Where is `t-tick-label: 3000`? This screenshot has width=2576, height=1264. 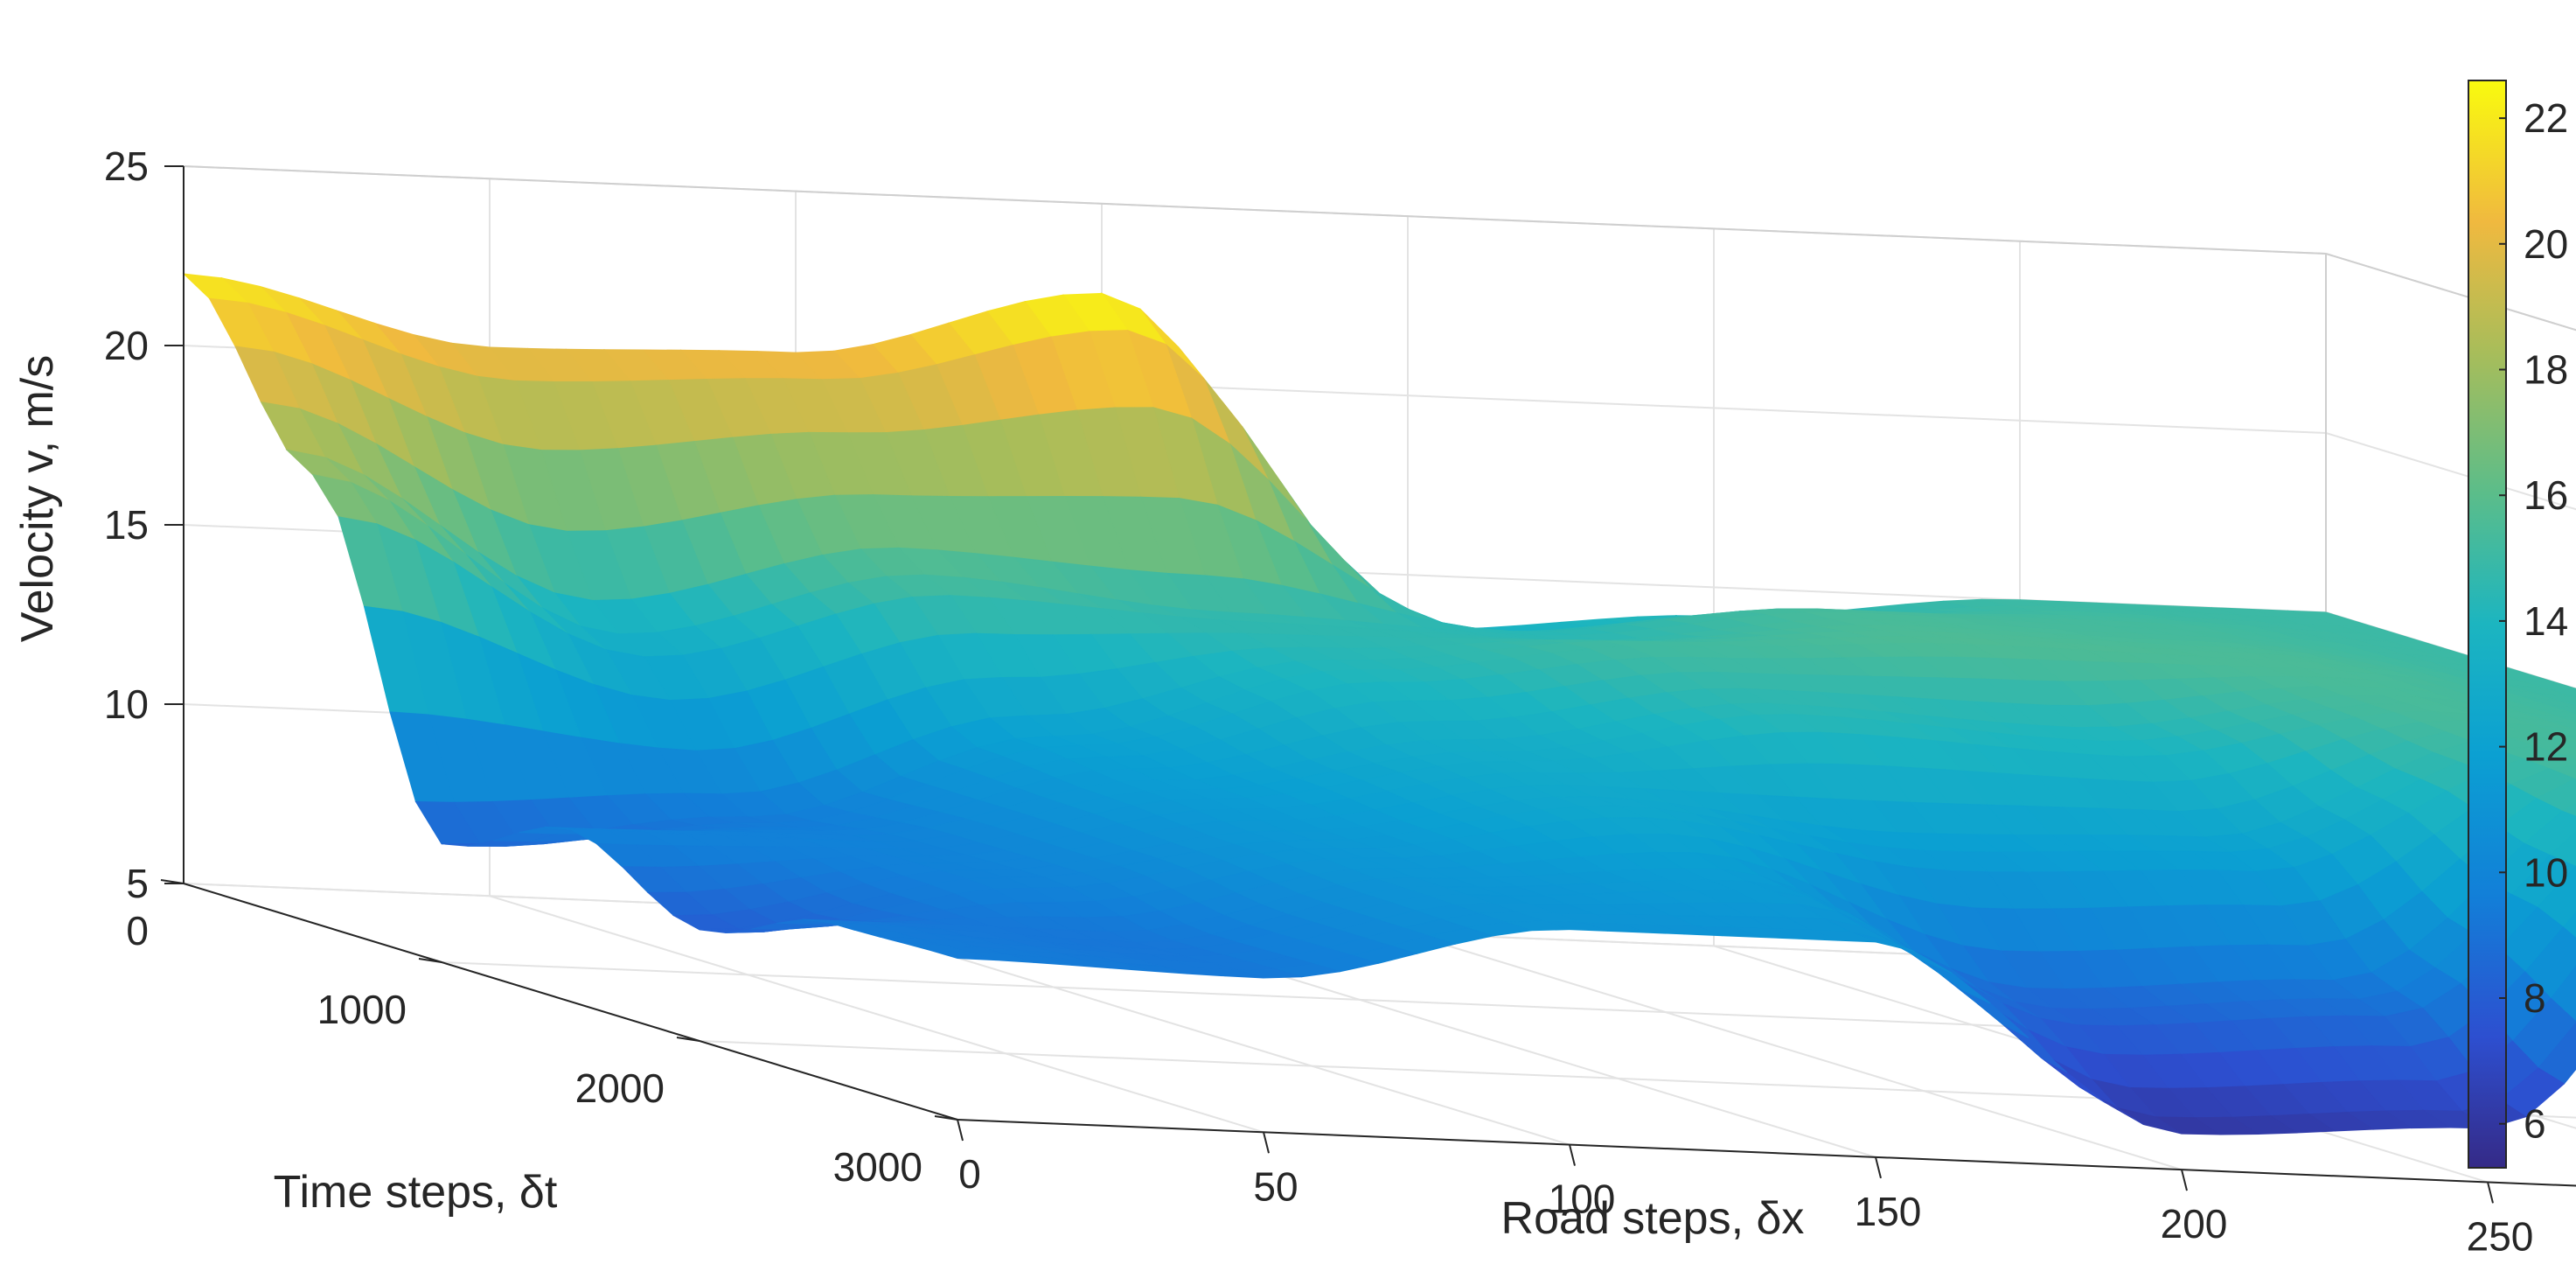 t-tick-label: 3000 is located at coordinates (877, 1167).